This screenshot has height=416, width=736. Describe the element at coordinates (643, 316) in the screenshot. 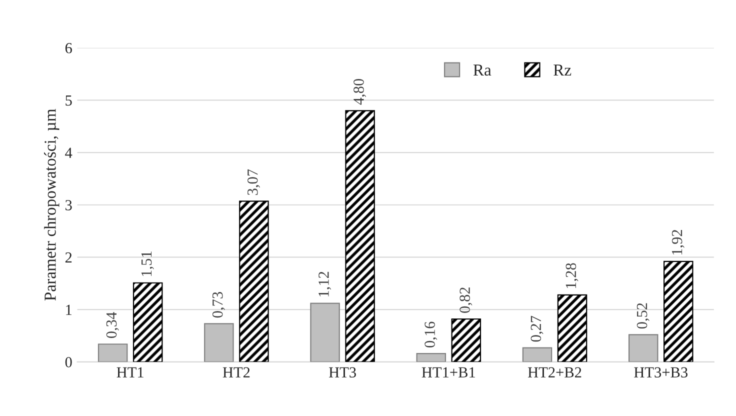

I see `data-label: 0,52` at that location.